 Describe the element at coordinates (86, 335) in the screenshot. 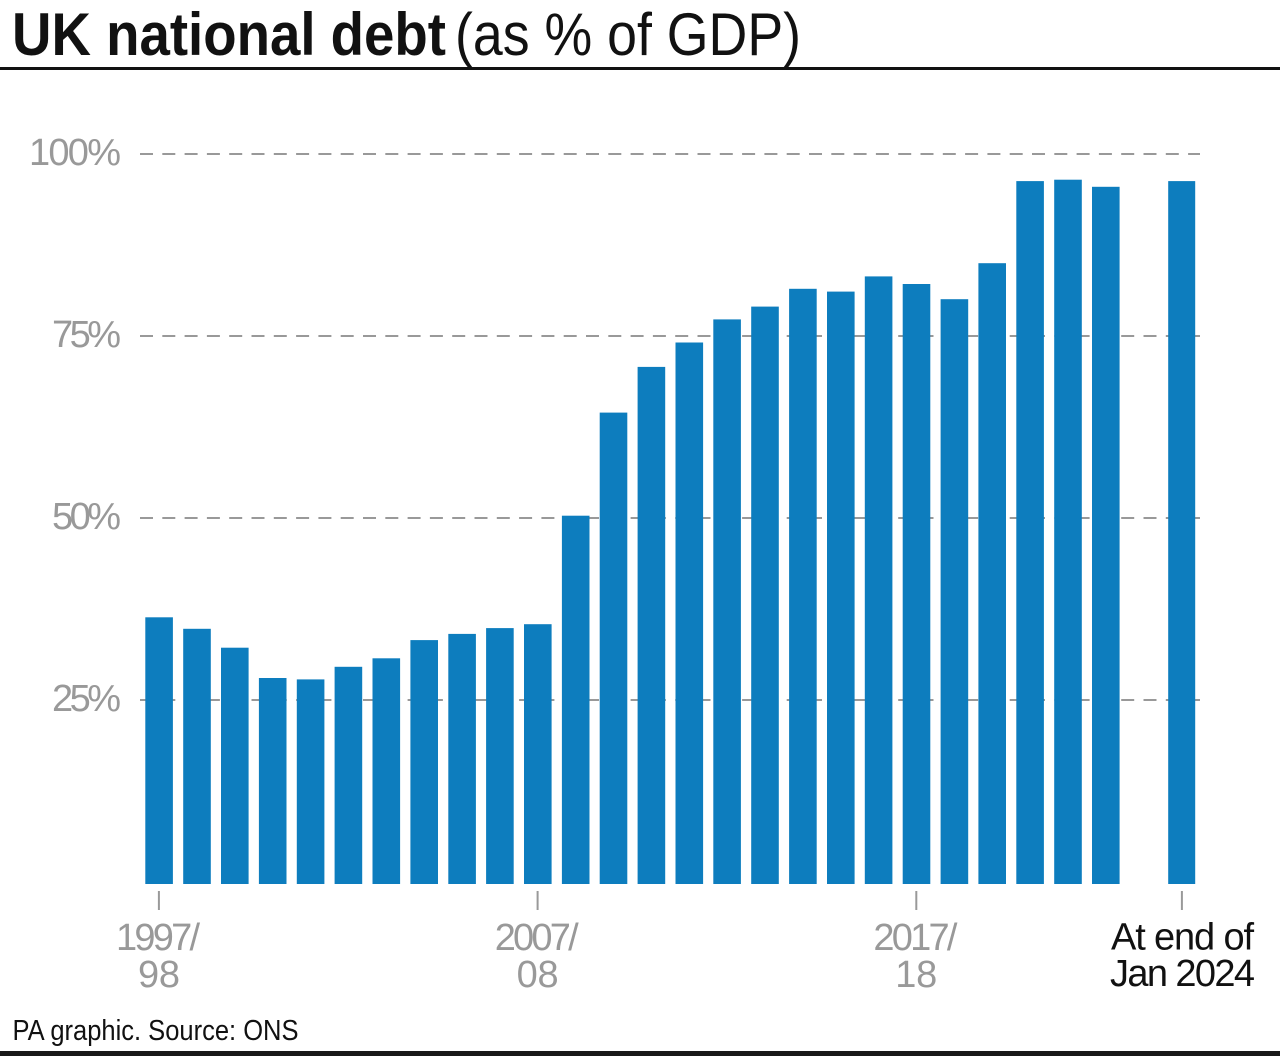

I see `svg-text: 75%` at that location.